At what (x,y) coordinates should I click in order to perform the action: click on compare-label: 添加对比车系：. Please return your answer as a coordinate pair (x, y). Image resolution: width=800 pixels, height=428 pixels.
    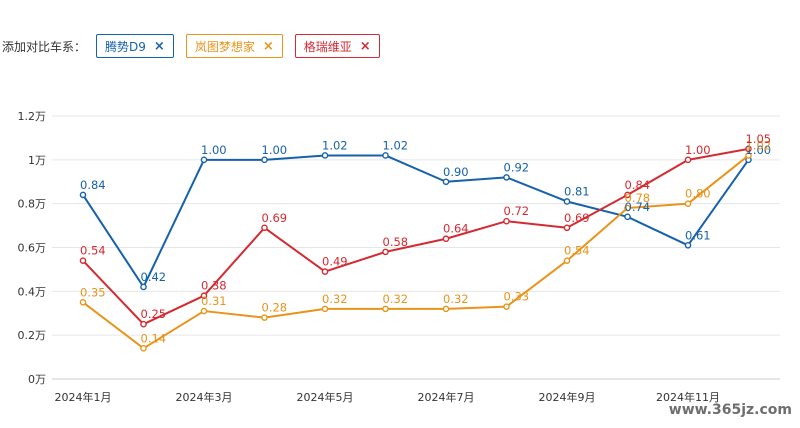
    Looking at the image, I should click on (44, 46).